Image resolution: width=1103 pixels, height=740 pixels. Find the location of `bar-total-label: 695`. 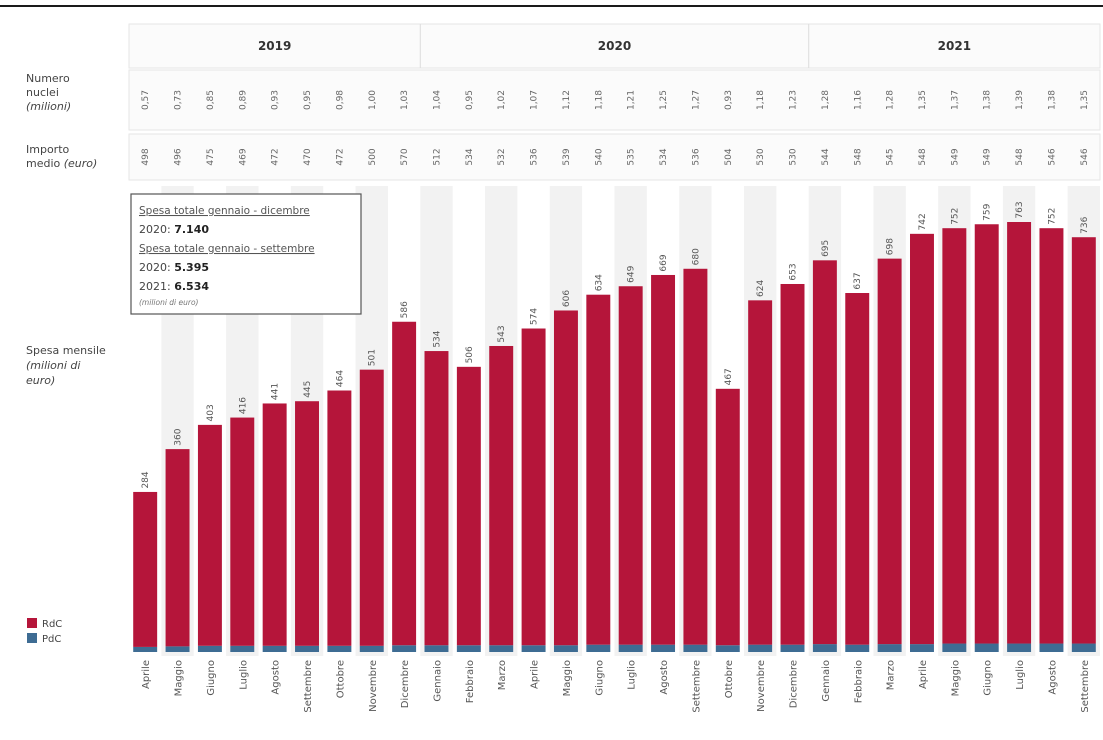

bar-total-label: 695 is located at coordinates (826, 248).